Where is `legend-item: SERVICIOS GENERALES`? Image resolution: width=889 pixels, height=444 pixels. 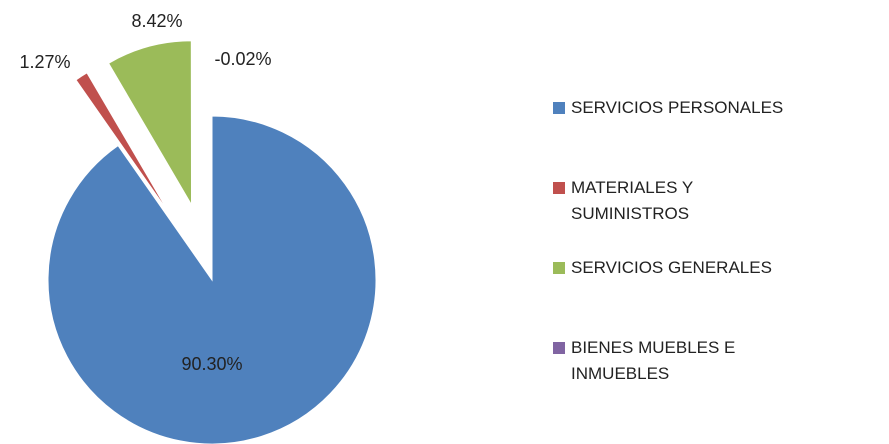 legend-item: SERVICIOS GENERALES is located at coordinates (718, 268).